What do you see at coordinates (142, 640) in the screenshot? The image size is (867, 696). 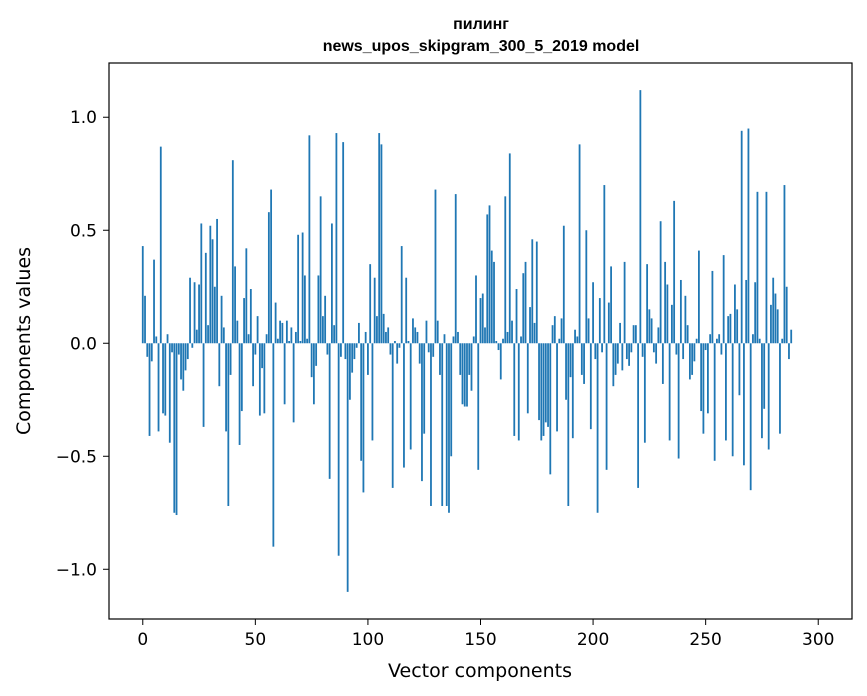 I see `x-tick-label: 0` at bounding box center [142, 640].